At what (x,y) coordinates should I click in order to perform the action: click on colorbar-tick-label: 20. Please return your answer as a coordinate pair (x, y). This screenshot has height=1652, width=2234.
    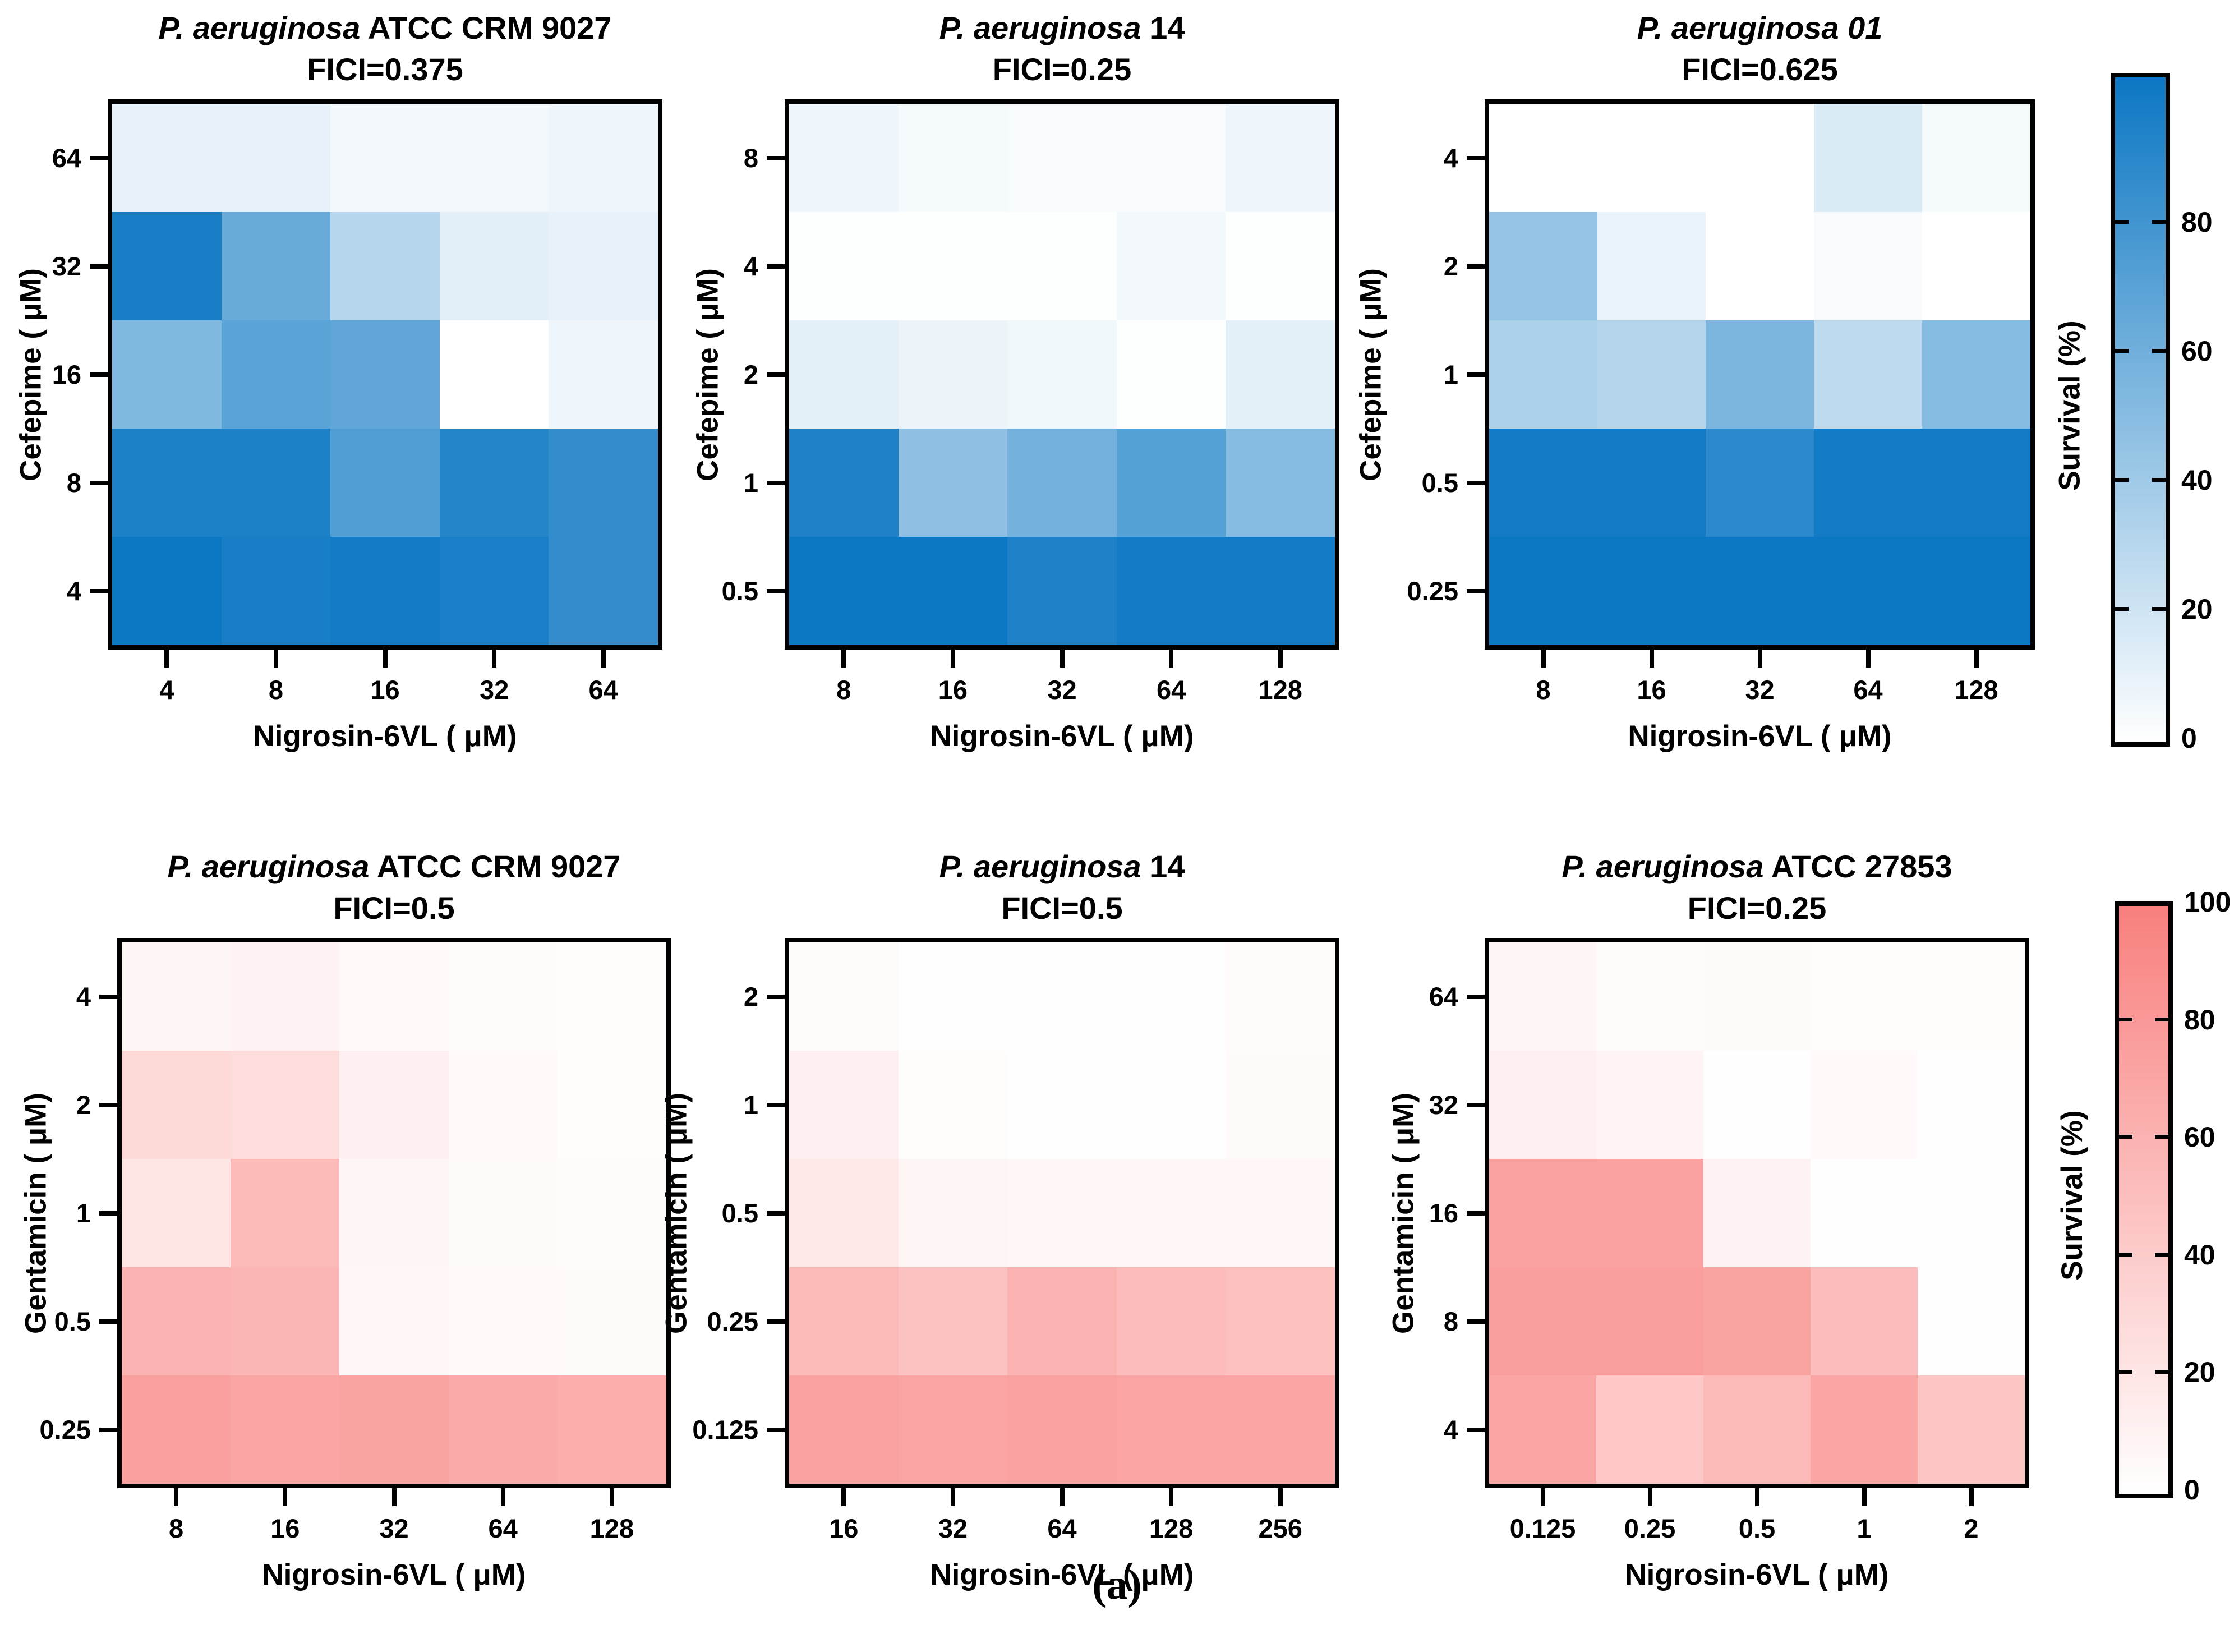
    Looking at the image, I should click on (2197, 609).